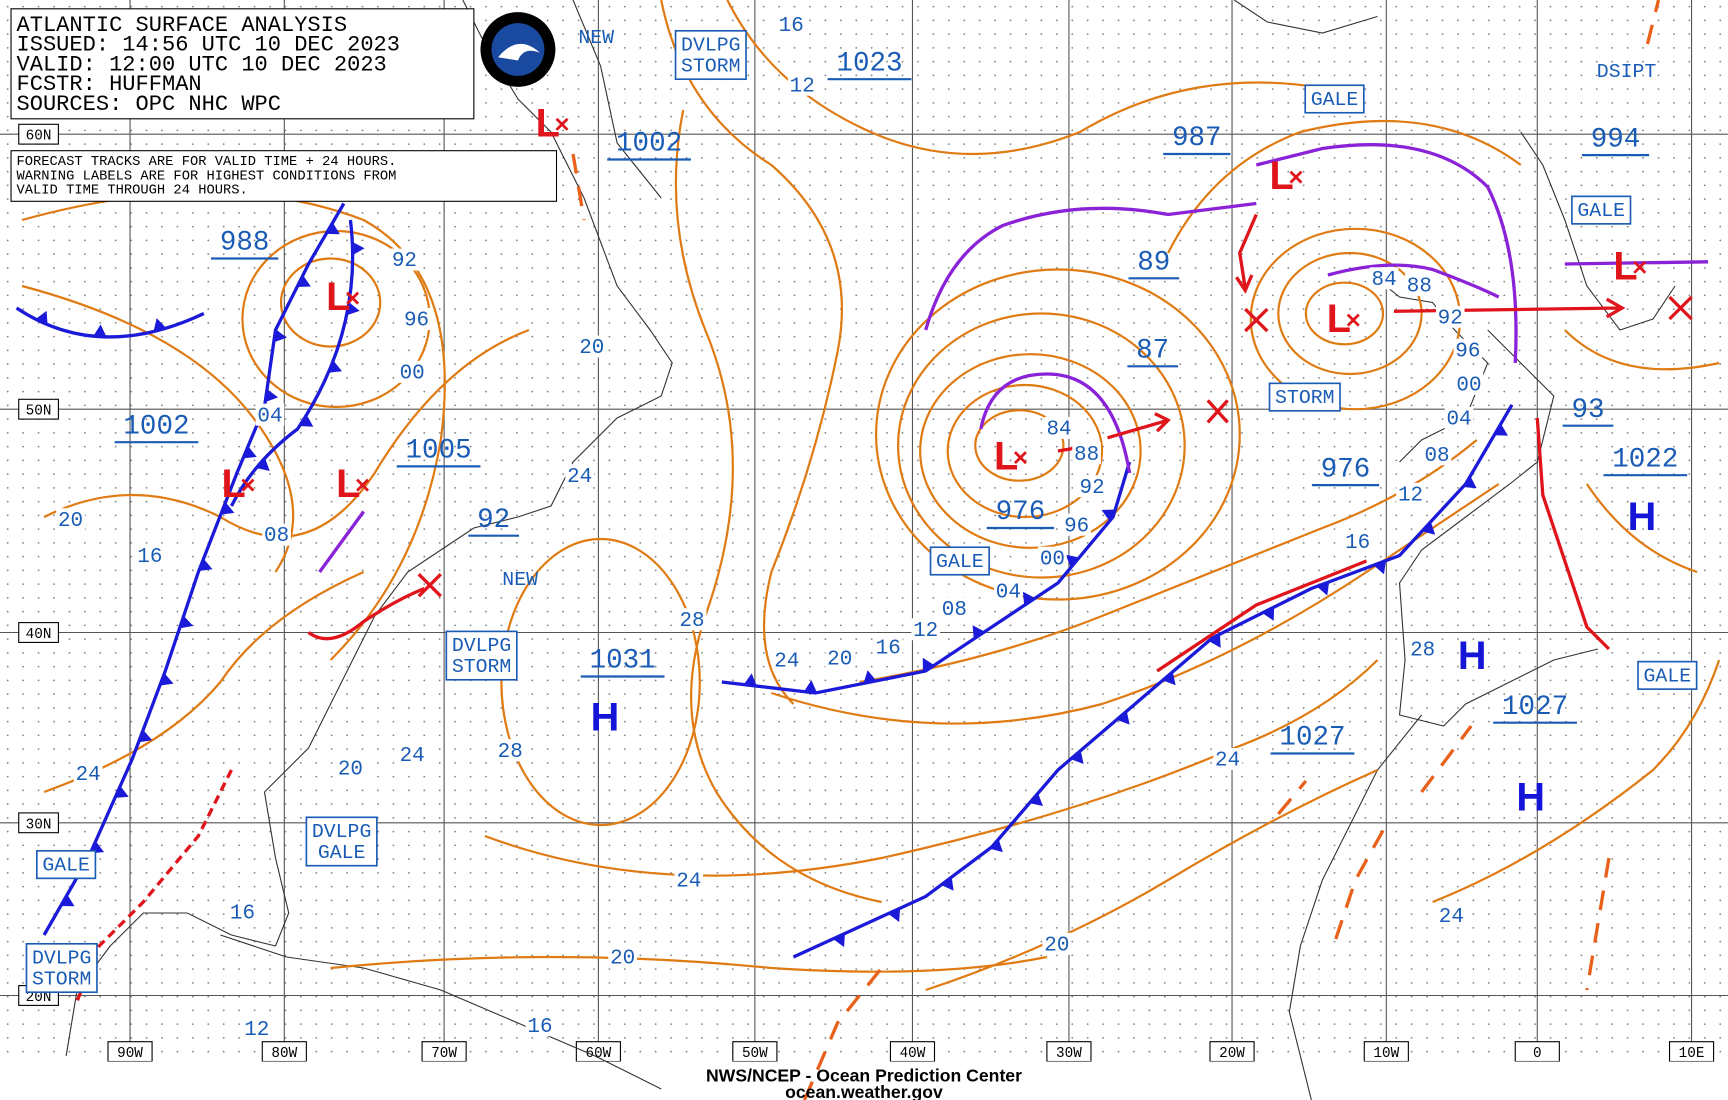 The image size is (1728, 1100). I want to click on high-center: H, so click(1472, 656).